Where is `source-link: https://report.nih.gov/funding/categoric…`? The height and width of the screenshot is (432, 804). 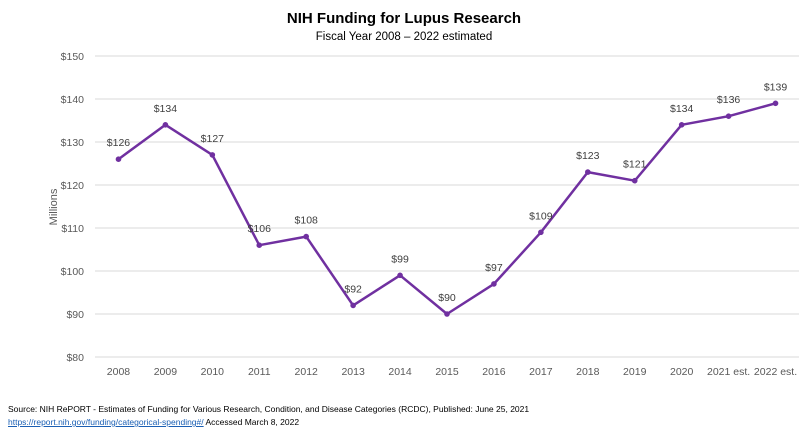 source-link: https://report.nih.gov/funding/categoric… is located at coordinates (106, 422).